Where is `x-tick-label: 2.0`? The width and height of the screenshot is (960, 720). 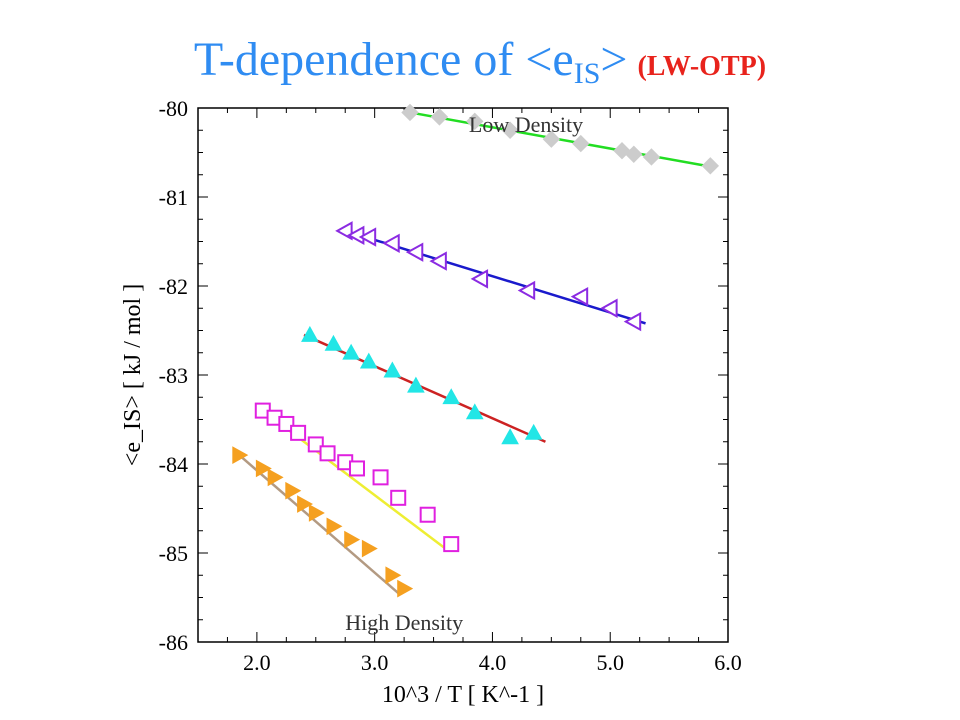 x-tick-label: 2.0 is located at coordinates (257, 662).